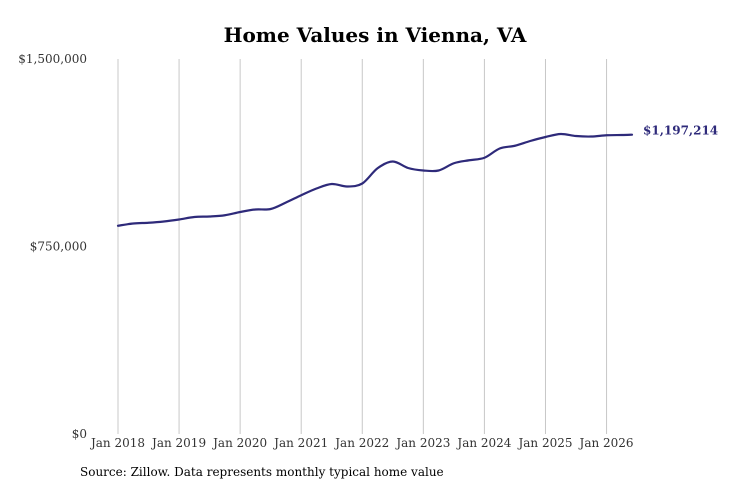 Image resolution: width=731 pixels, height=487 pixels. I want to click on y-axis-tick-labels: $0 $750,000 $1,500,000, so click(52, 246).